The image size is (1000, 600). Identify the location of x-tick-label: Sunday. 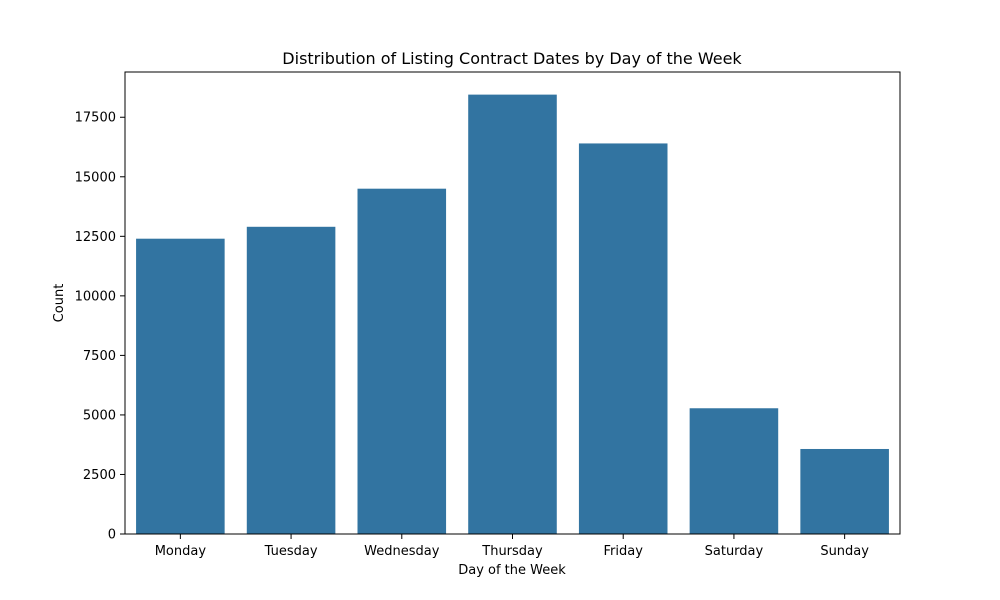
(844, 551).